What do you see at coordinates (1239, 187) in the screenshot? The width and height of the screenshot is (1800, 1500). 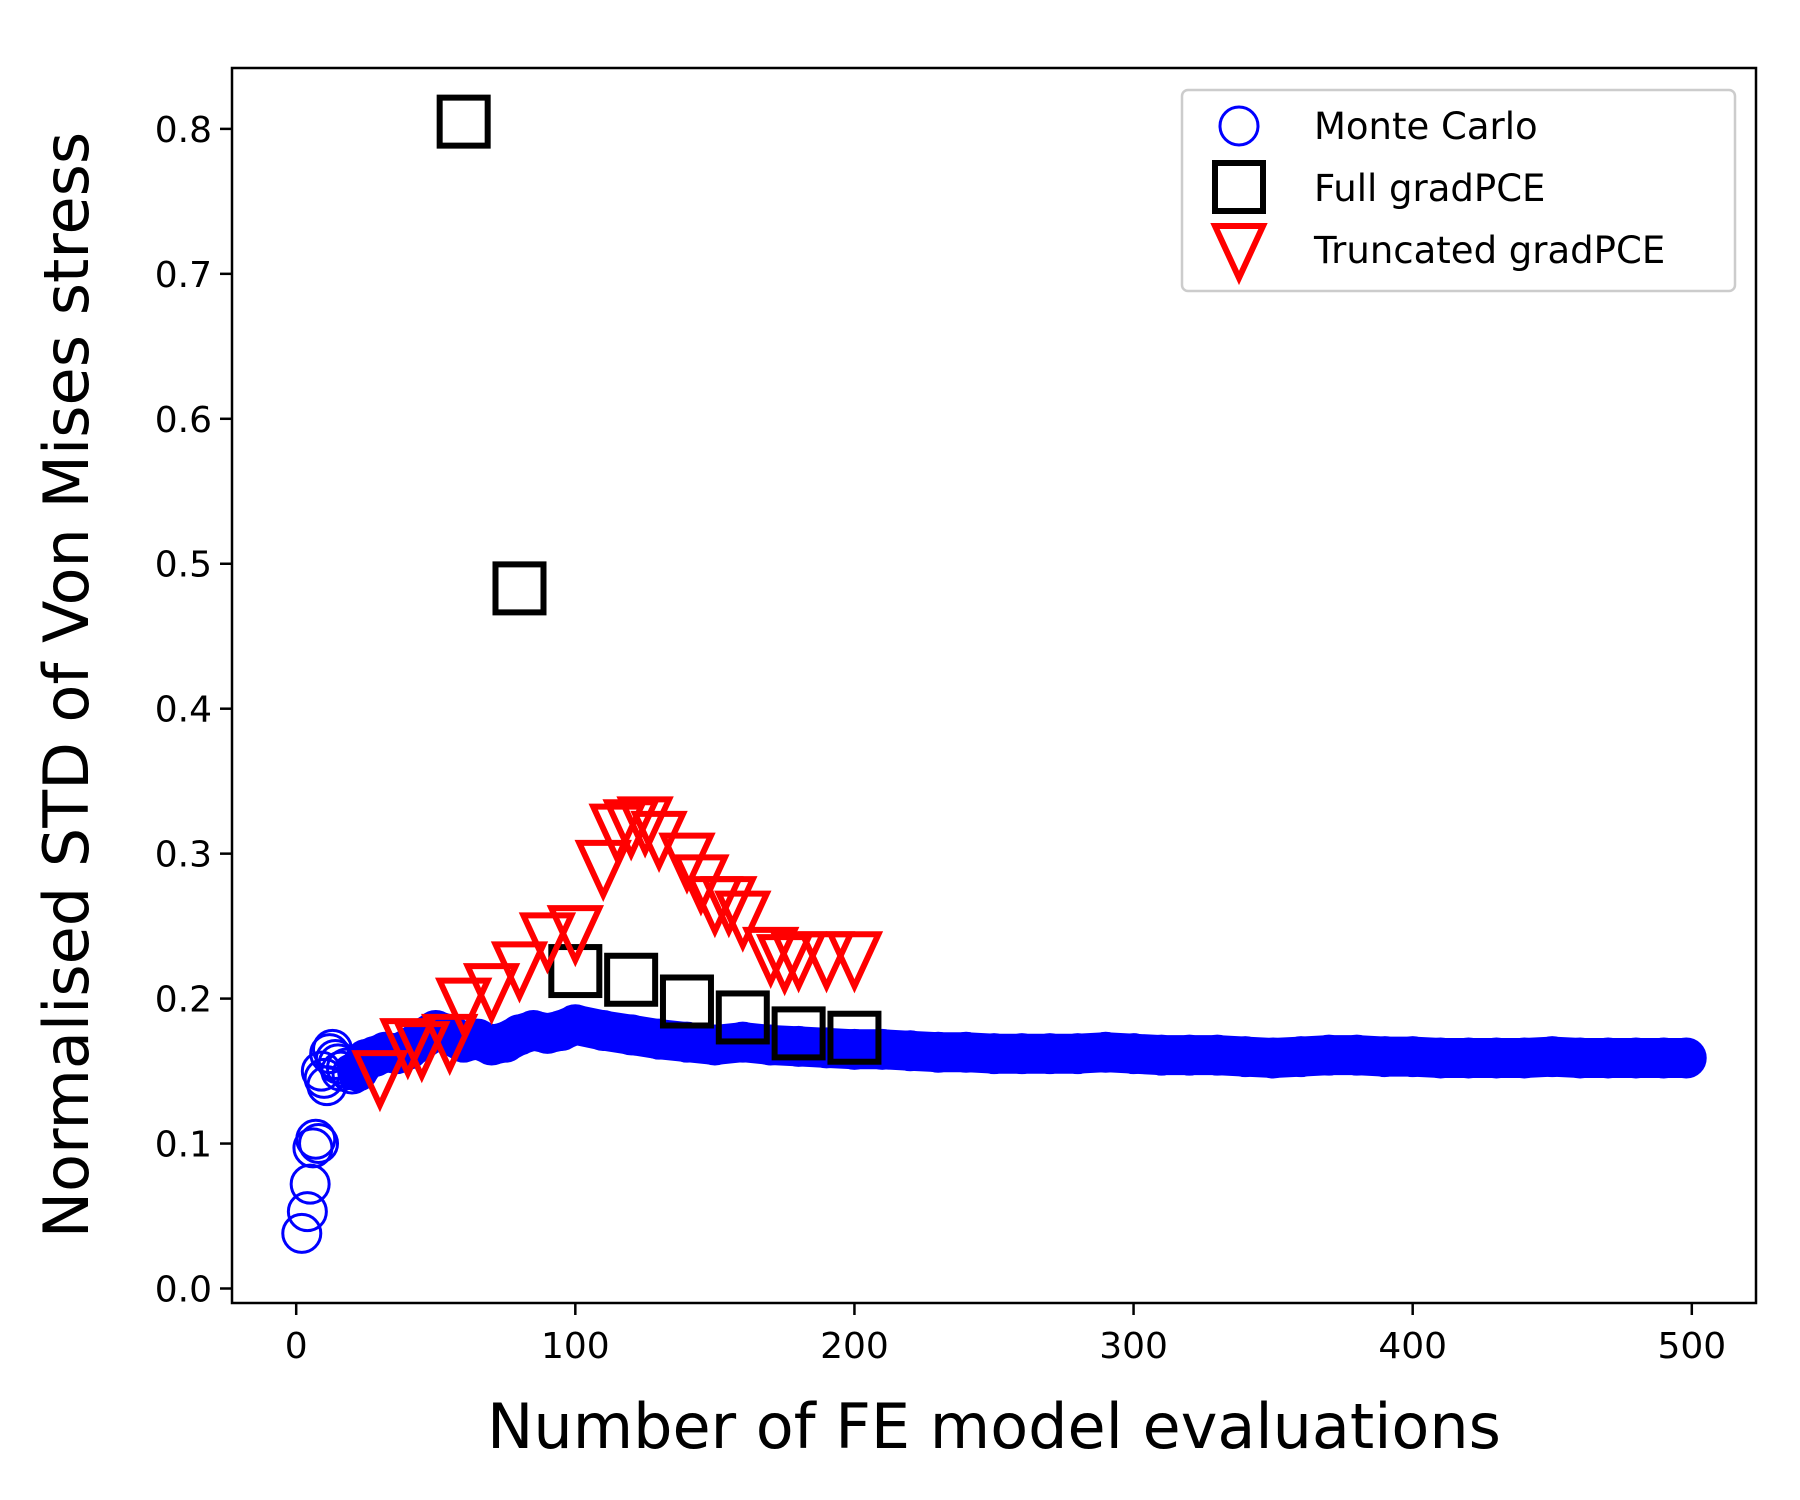 I see `legend-marker-full-gradpce` at bounding box center [1239, 187].